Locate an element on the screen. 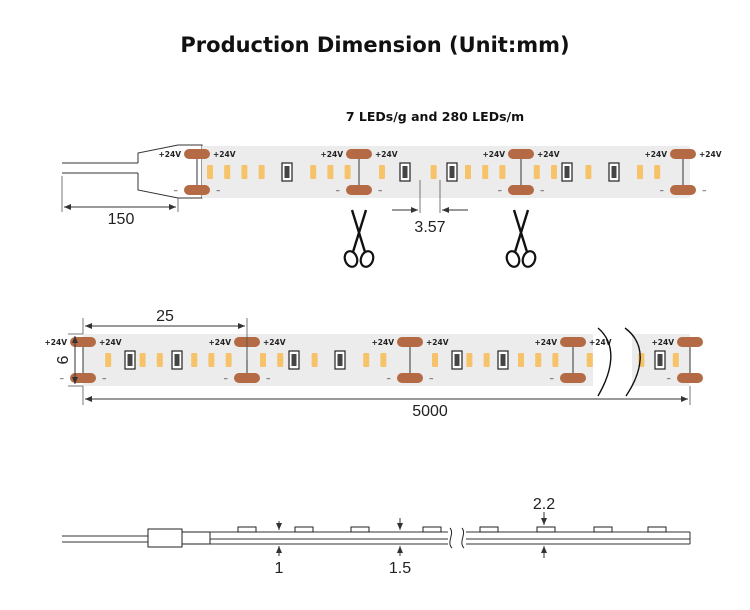 Image resolution: width=750 pixels, height=610 pixels. side-profile-view: 2.2 1 1.5 is located at coordinates (376, 536).